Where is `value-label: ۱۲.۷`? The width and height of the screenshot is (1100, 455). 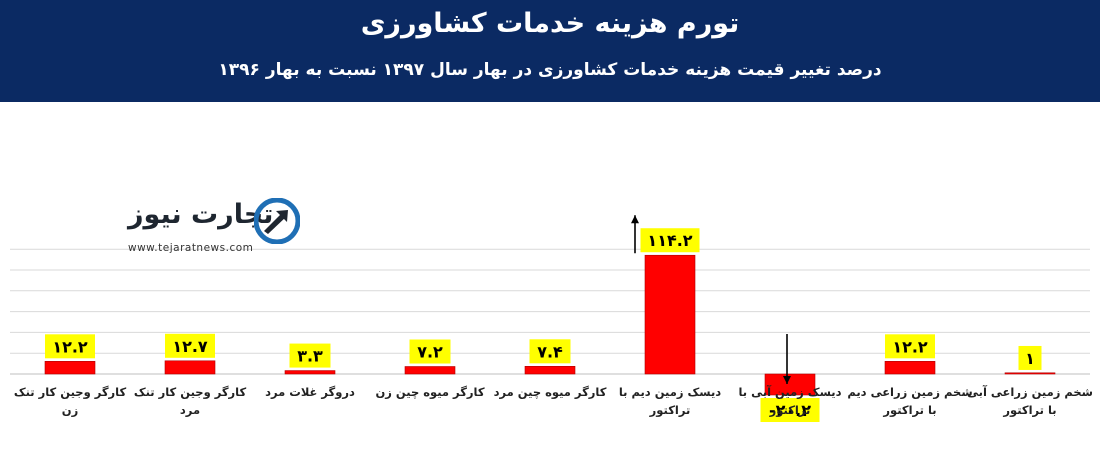 value-label: ۱۲.۷ is located at coordinates (190, 345).